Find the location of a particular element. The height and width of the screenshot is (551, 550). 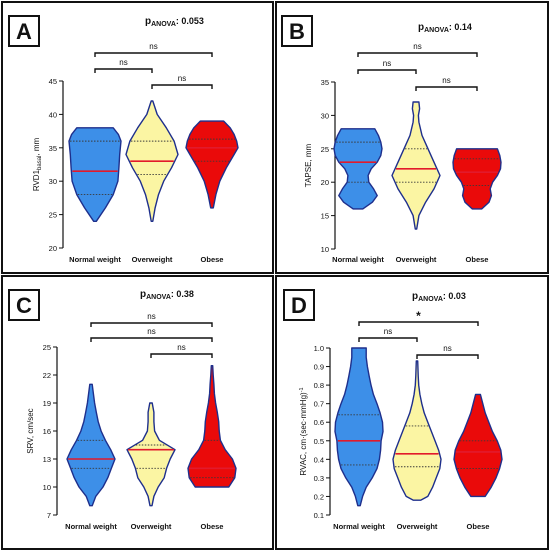

y-label-main: SRV, cm/sec is located at coordinates (30, 430).